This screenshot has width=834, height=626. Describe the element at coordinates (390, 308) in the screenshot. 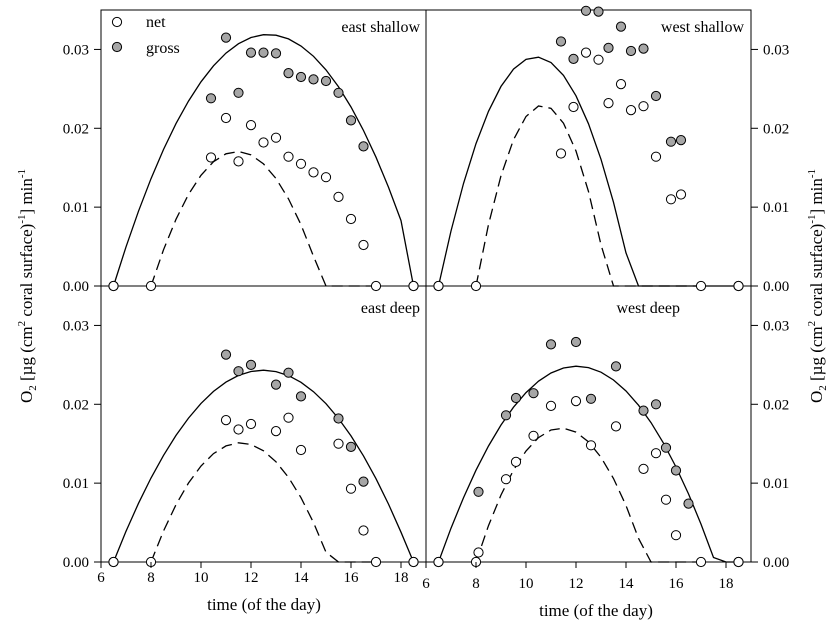

I see `panel-title-east-deep: east deep` at that location.